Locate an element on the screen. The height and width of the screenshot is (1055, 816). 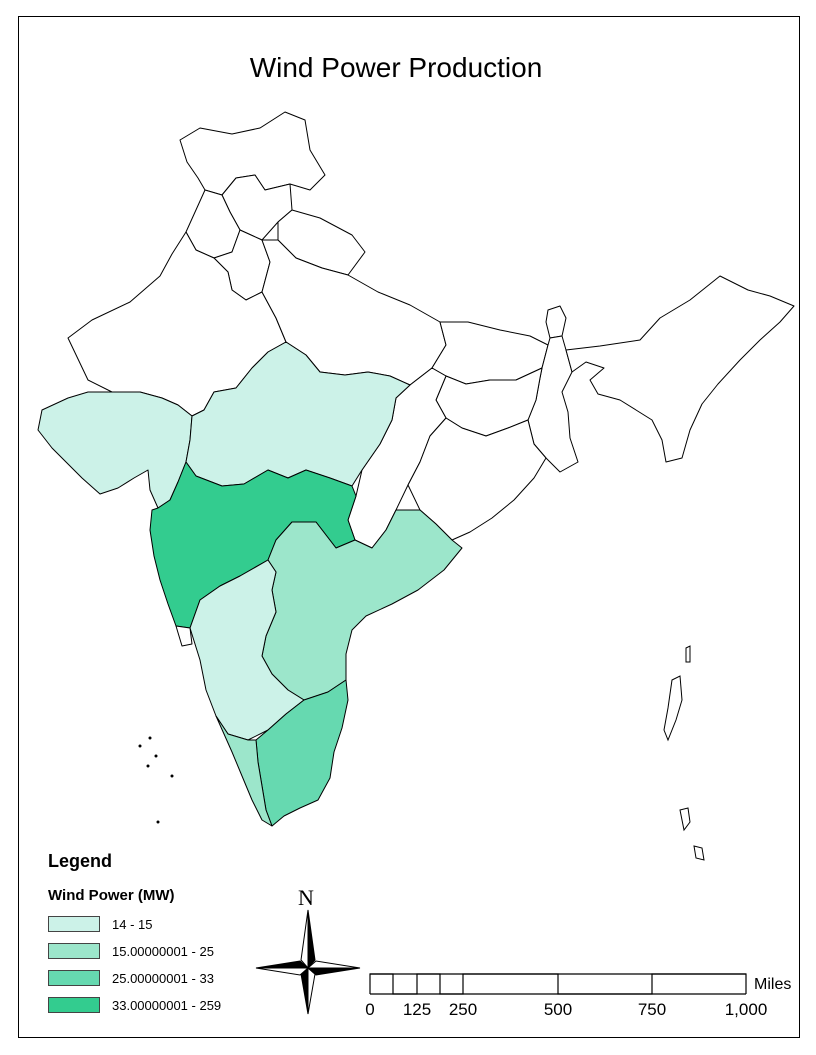
map-title: Wind Power Production is located at coordinates (396, 67).